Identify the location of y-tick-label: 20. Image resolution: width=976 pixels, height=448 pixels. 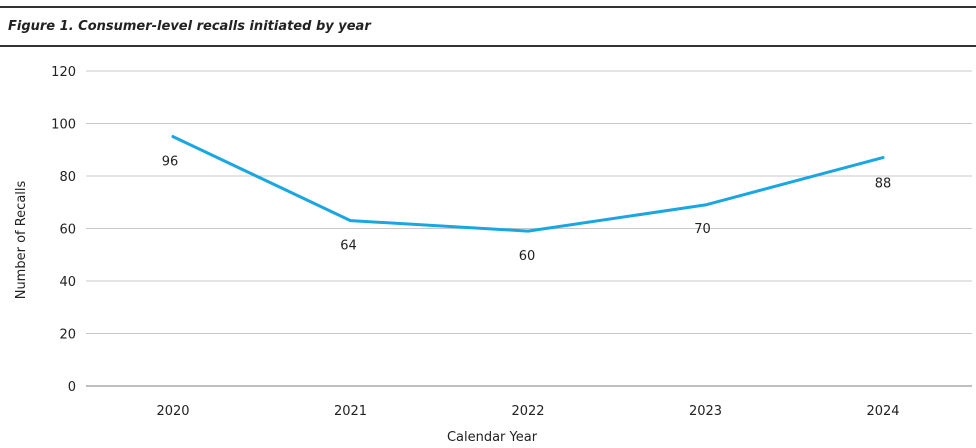
(67, 335).